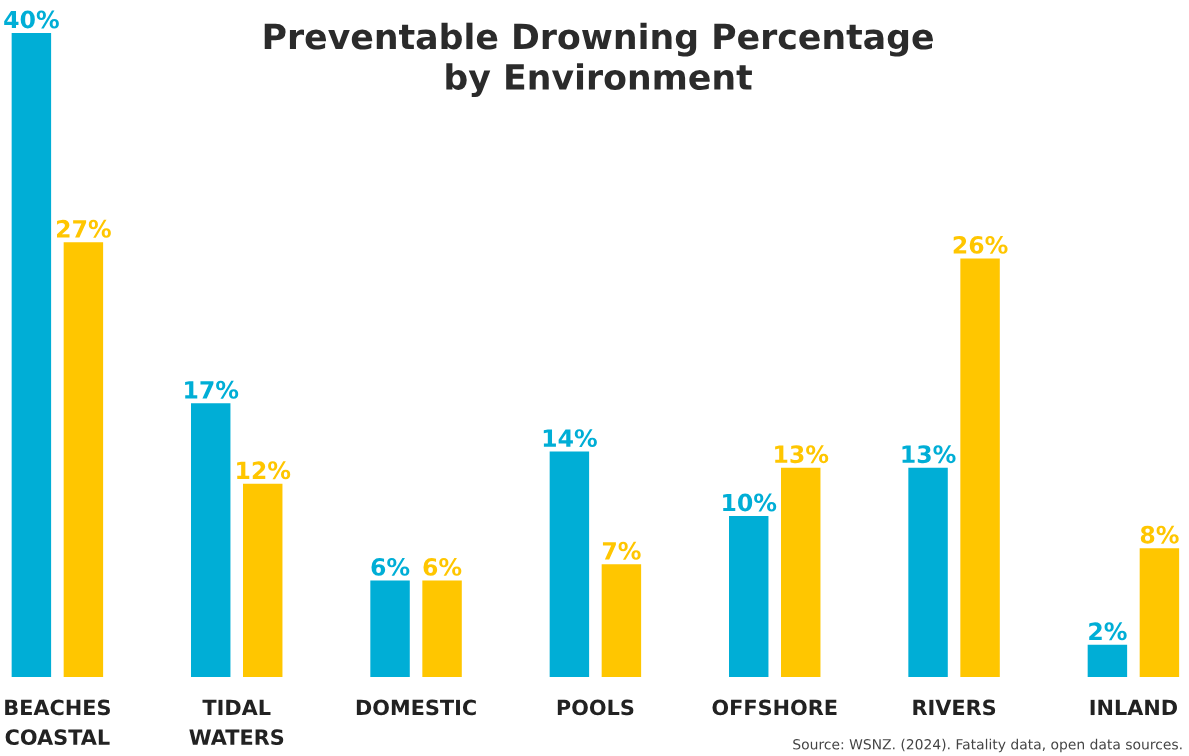 This screenshot has height=756, width=1189. What do you see at coordinates (1108, 631) in the screenshot?
I see `data-label: 2%` at bounding box center [1108, 631].